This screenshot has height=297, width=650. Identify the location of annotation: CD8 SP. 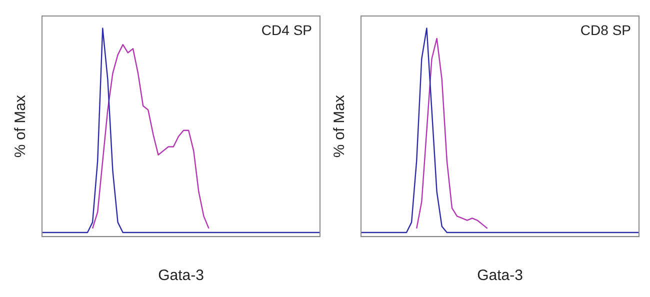
(605, 30).